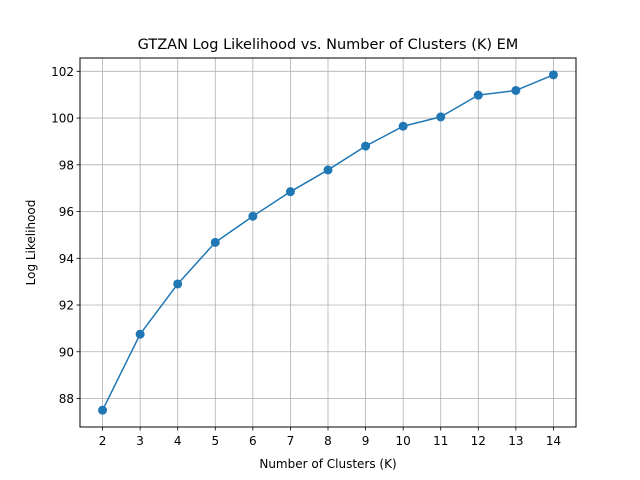 This screenshot has height=480, width=640. I want to click on x-tick-label: 7, so click(291, 441).